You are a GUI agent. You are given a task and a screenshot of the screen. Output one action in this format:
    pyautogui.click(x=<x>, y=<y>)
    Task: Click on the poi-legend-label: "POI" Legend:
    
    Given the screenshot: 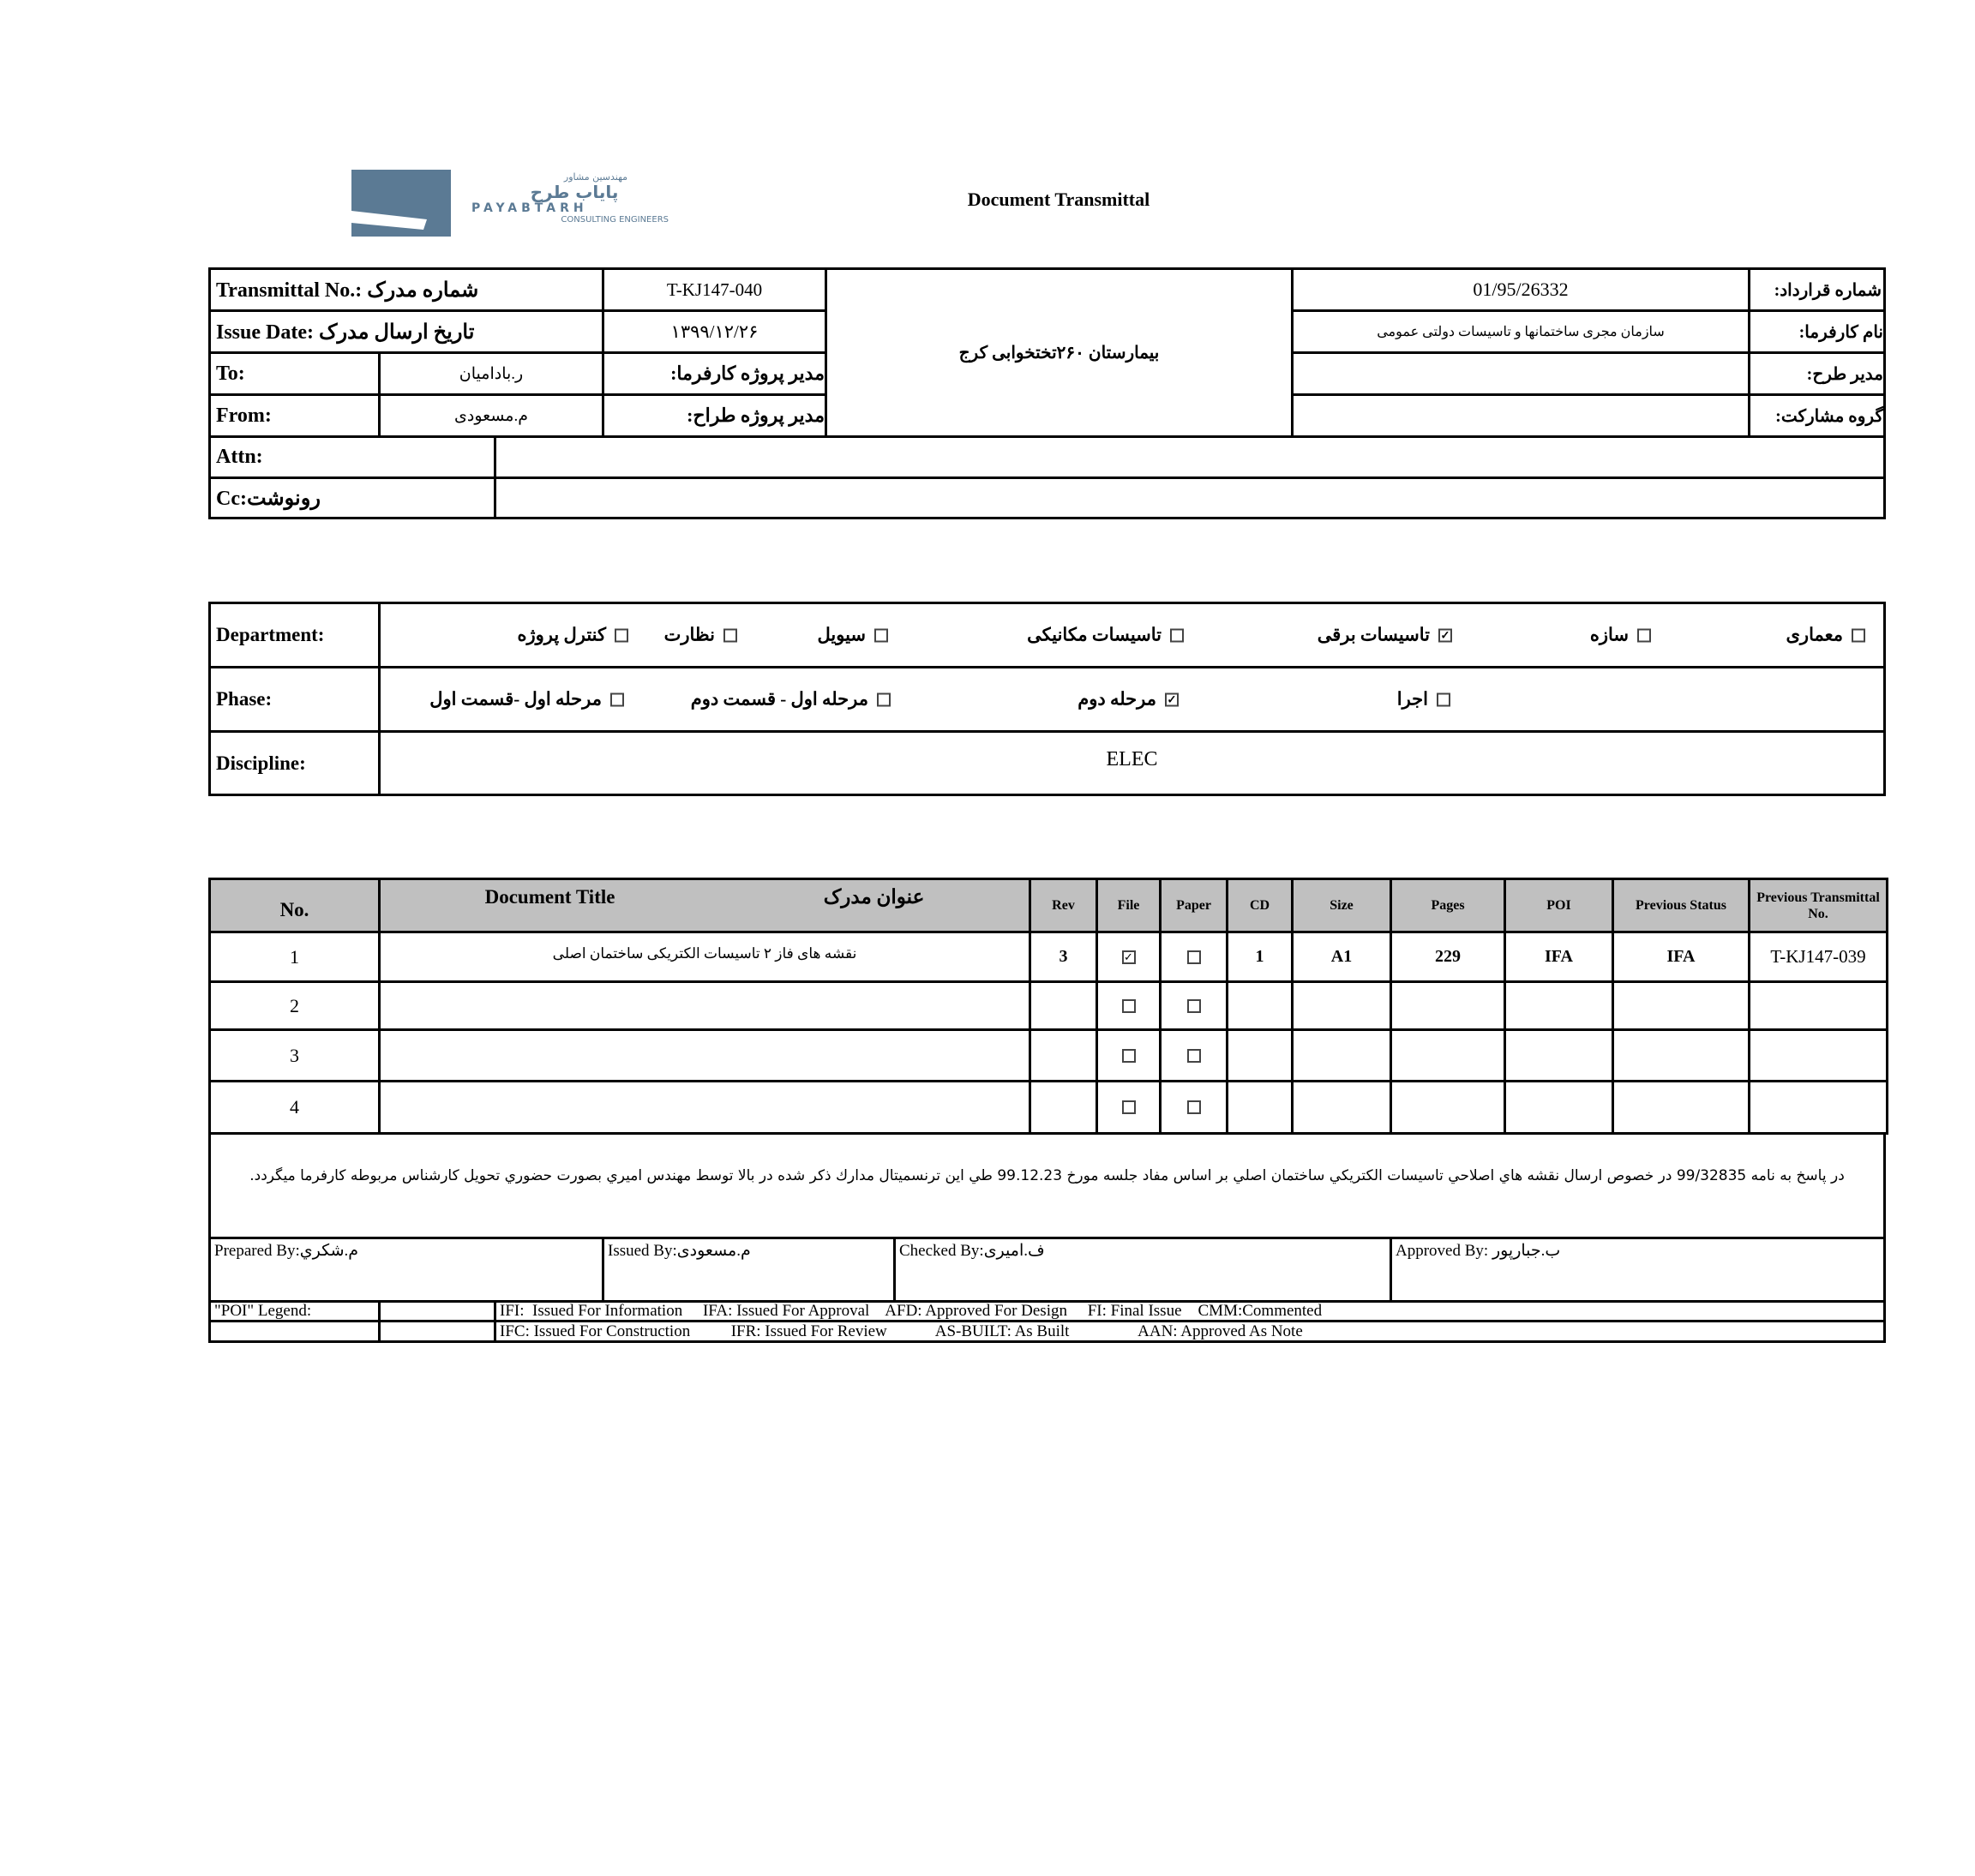 What is the action you would take?
    pyautogui.click(x=295, y=1311)
    